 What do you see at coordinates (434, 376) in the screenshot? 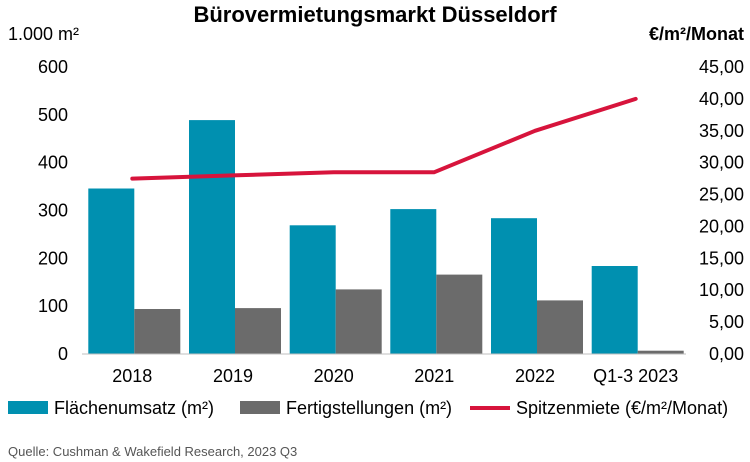
I see `category-label: 2021` at bounding box center [434, 376].